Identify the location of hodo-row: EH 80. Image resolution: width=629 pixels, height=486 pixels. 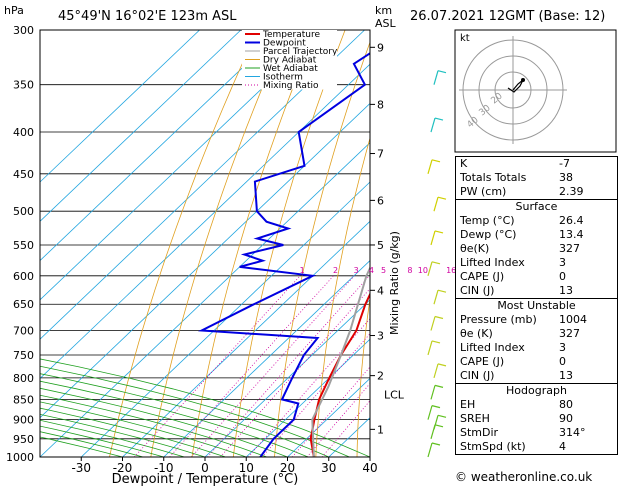
(516, 404).